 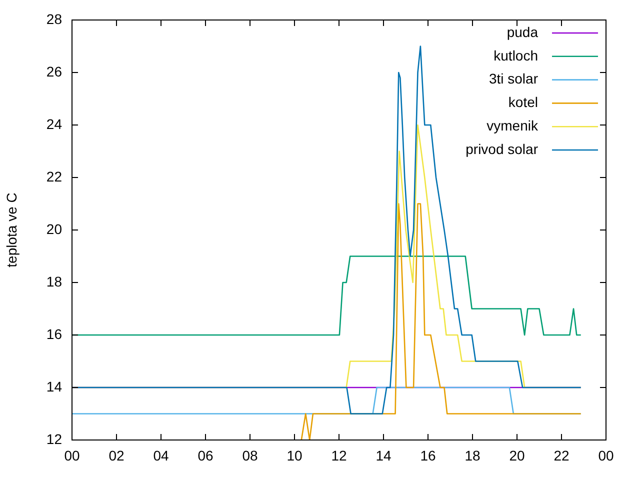 I want to click on legend-label: kutloch, so click(x=516, y=55).